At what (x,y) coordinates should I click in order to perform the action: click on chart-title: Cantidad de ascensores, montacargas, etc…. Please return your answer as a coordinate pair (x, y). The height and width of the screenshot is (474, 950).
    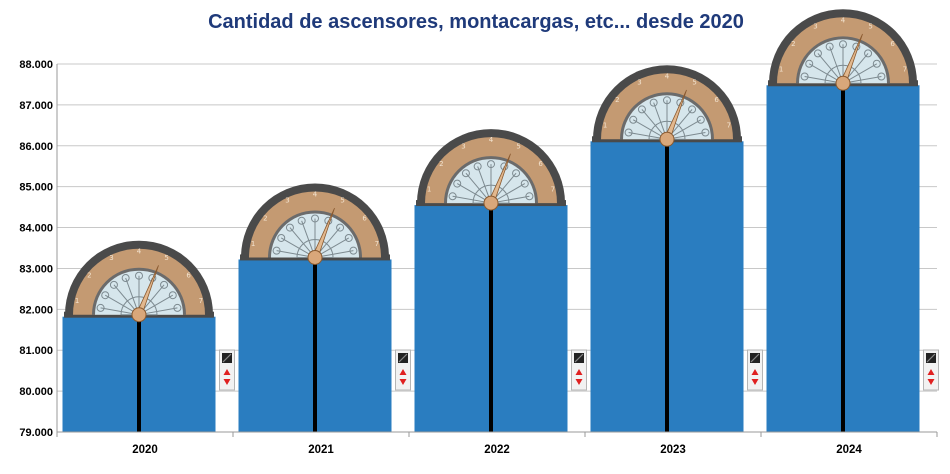
    Looking at the image, I should click on (476, 22).